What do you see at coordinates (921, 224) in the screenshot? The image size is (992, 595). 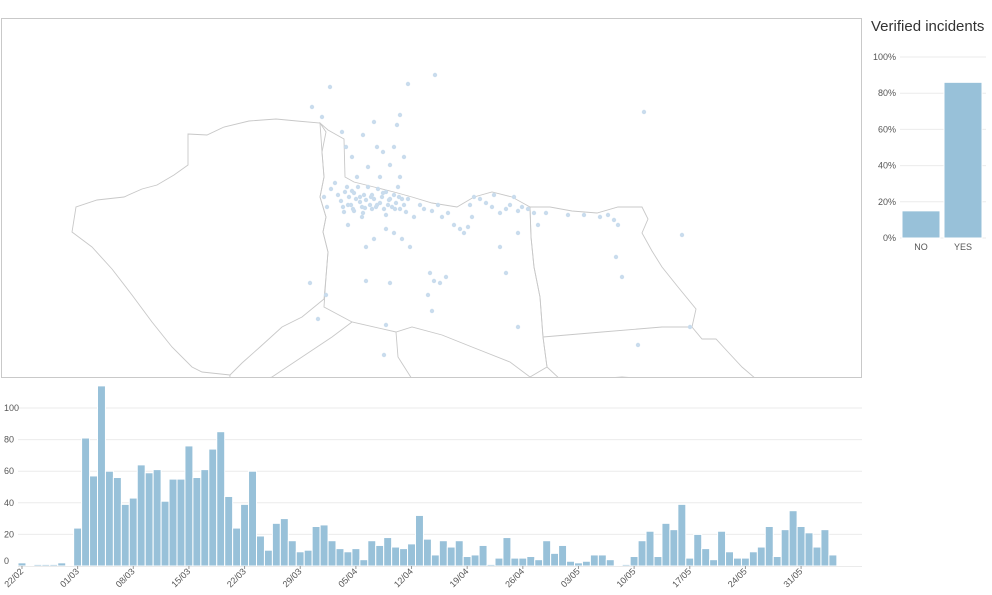 I see `verified-bar-no` at bounding box center [921, 224].